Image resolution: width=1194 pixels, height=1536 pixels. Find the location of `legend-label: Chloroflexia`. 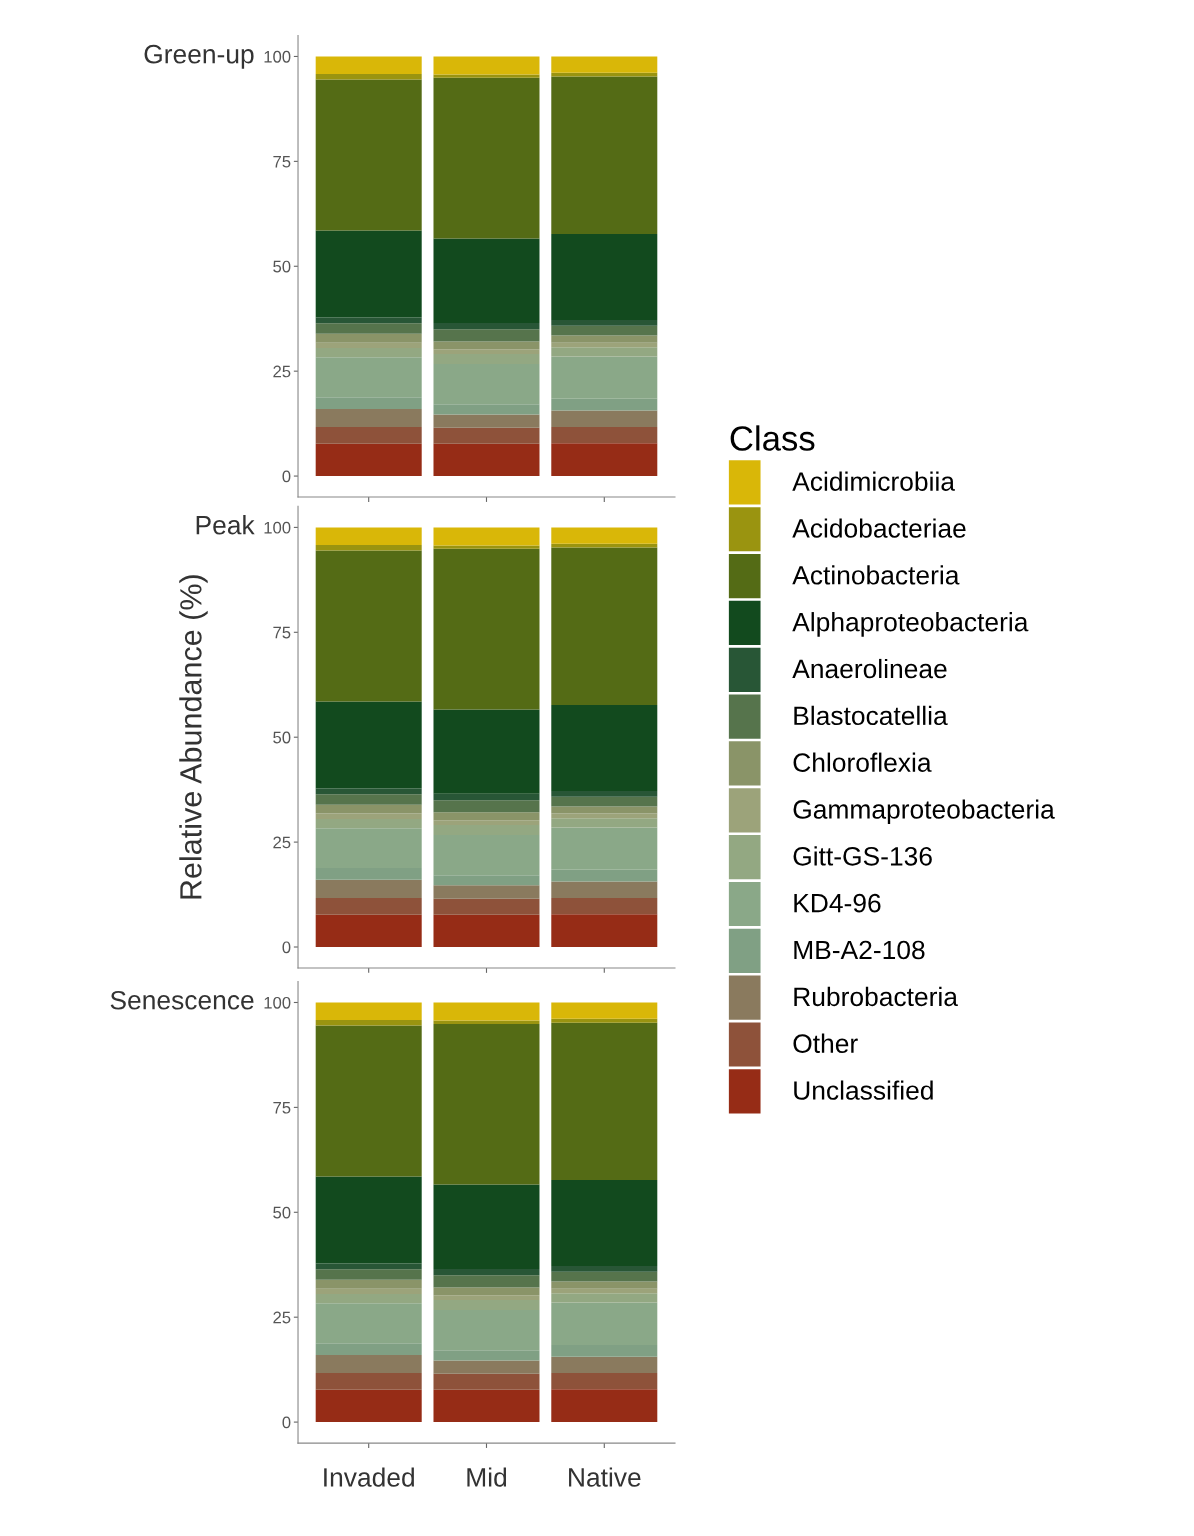

legend-label: Chloroflexia is located at coordinates (862, 762).